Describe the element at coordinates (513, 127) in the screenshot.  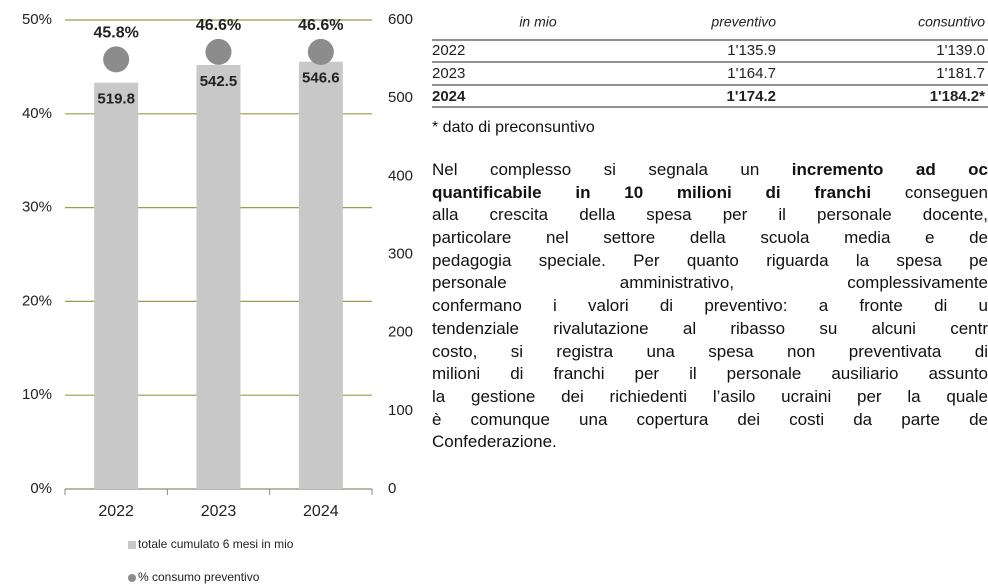
I see `note: * dato di preconsuntivo` at that location.